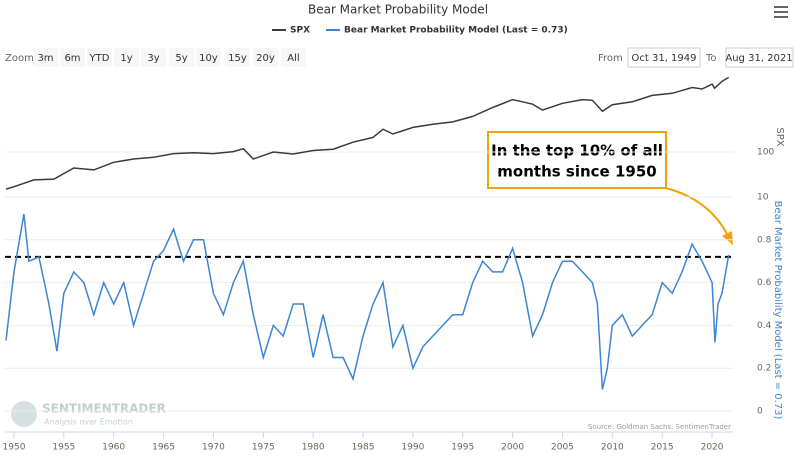 The image size is (797, 463). What do you see at coordinates (760, 412) in the screenshot?
I see `y2-tick-label: 0` at bounding box center [760, 412].